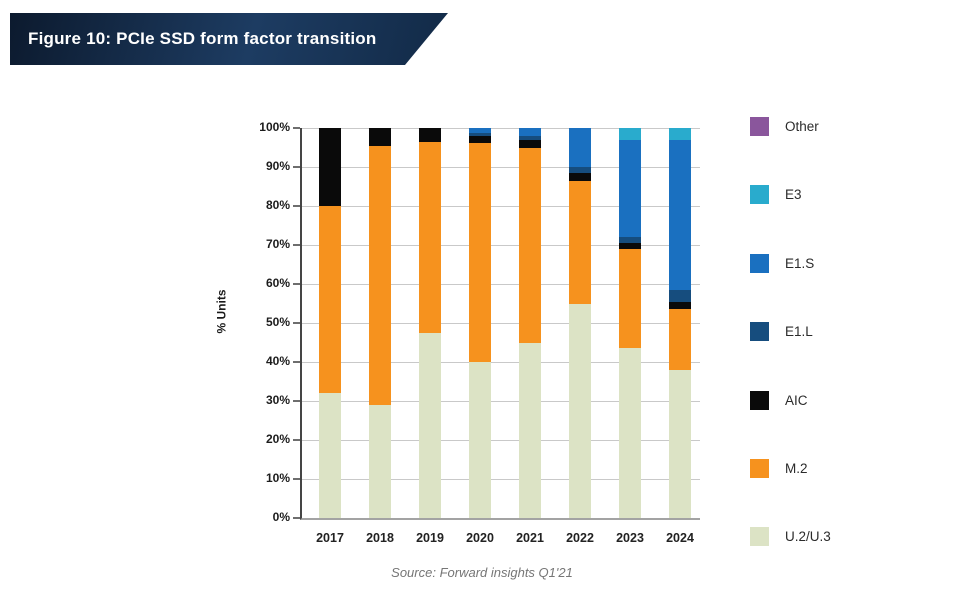  What do you see at coordinates (808, 537) in the screenshot?
I see `legend-label: U.2/U.3` at bounding box center [808, 537].